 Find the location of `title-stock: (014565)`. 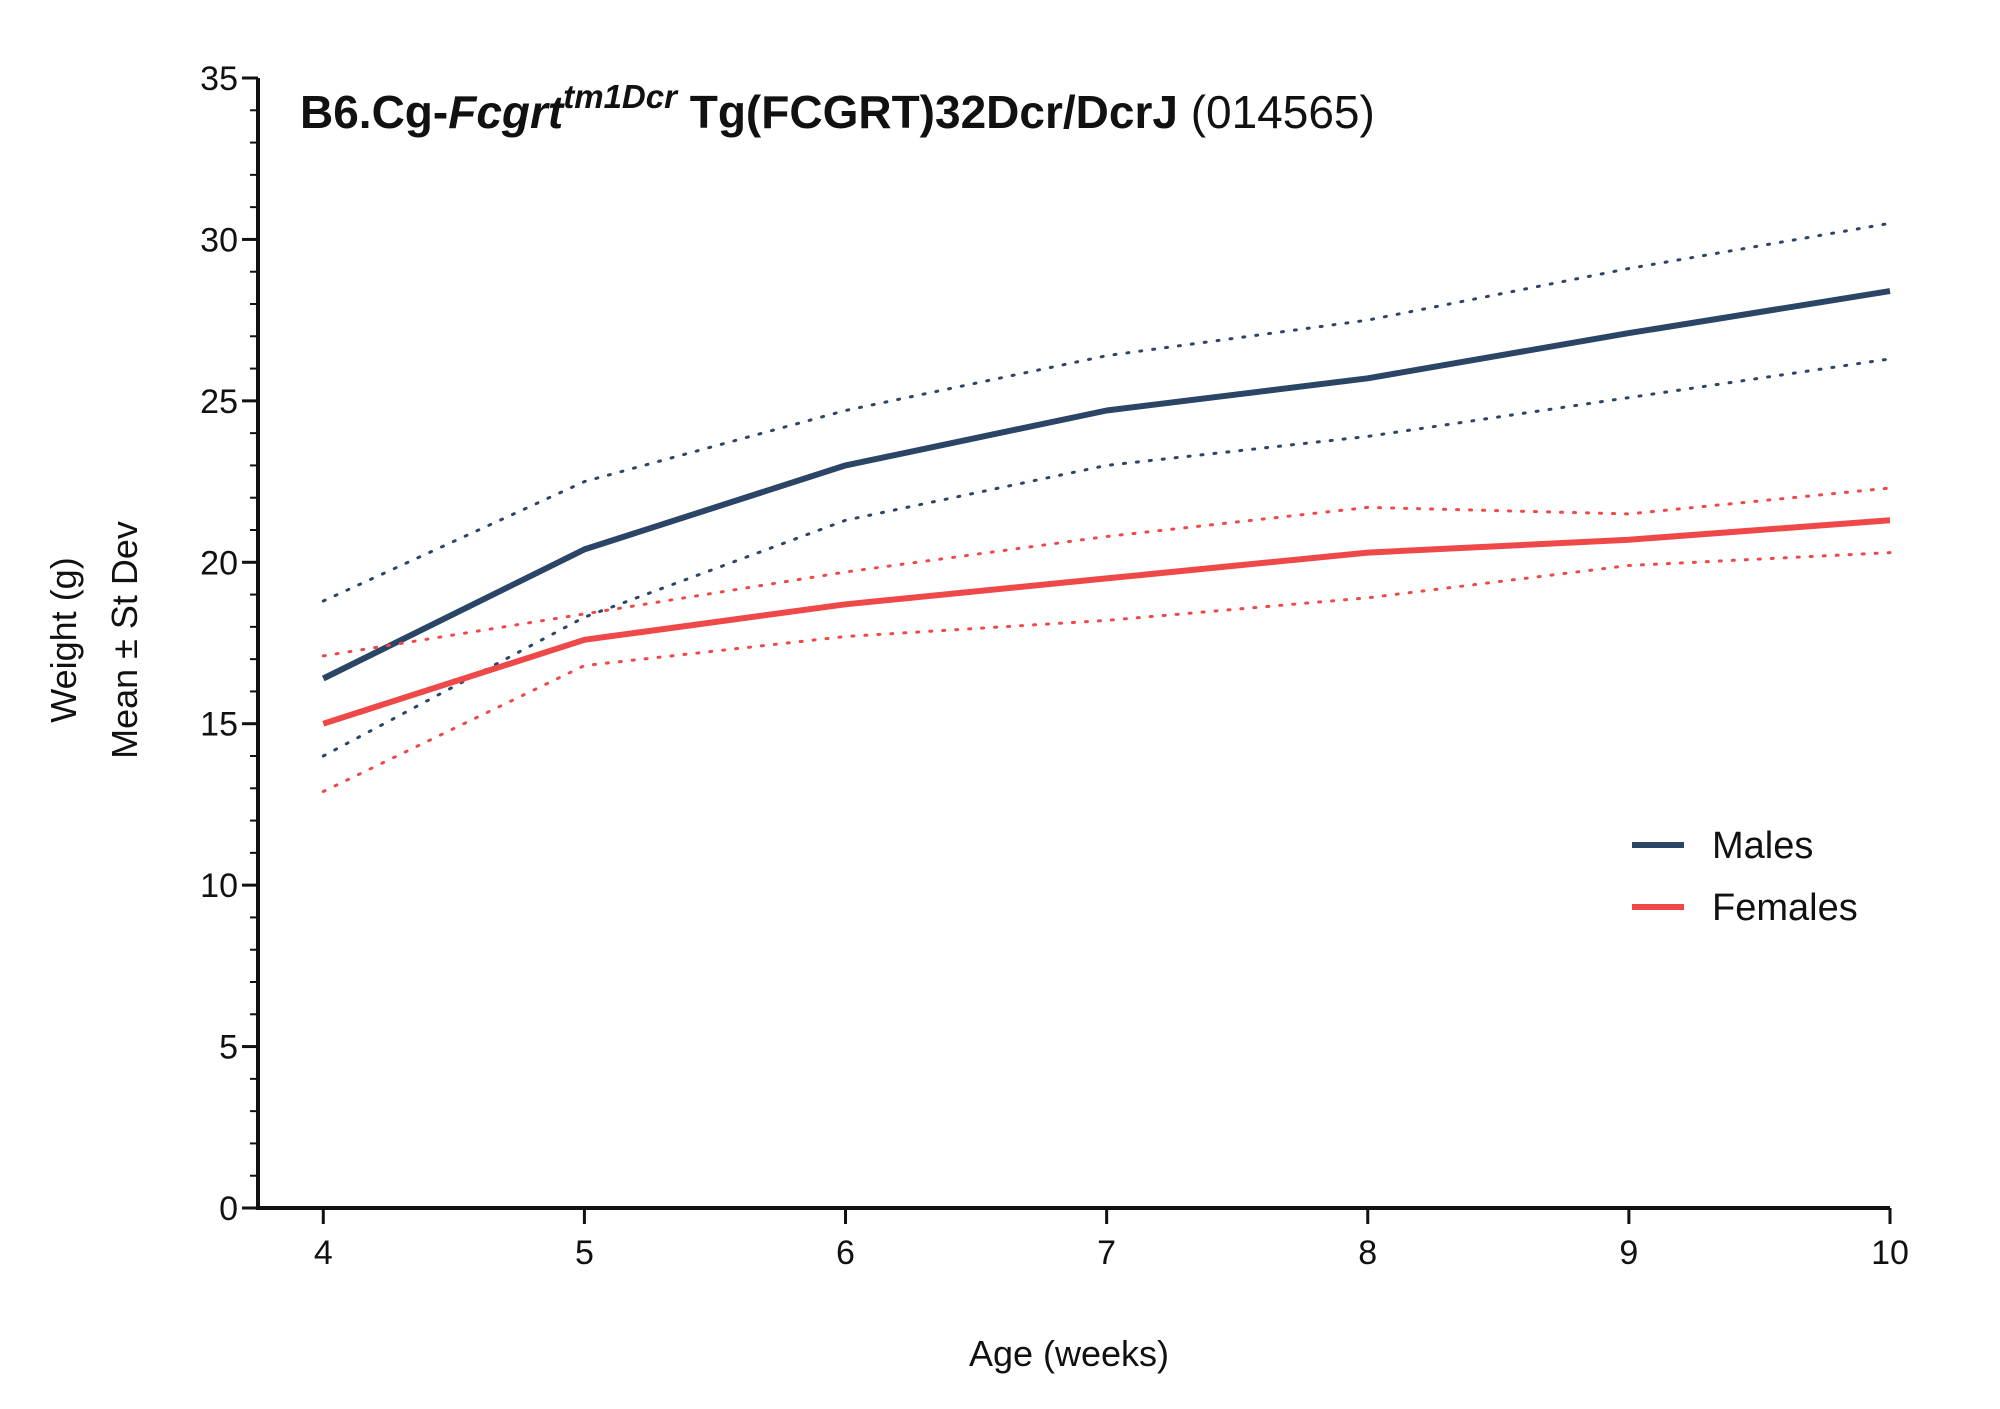

title-stock: (014565) is located at coordinates (1276, 112).